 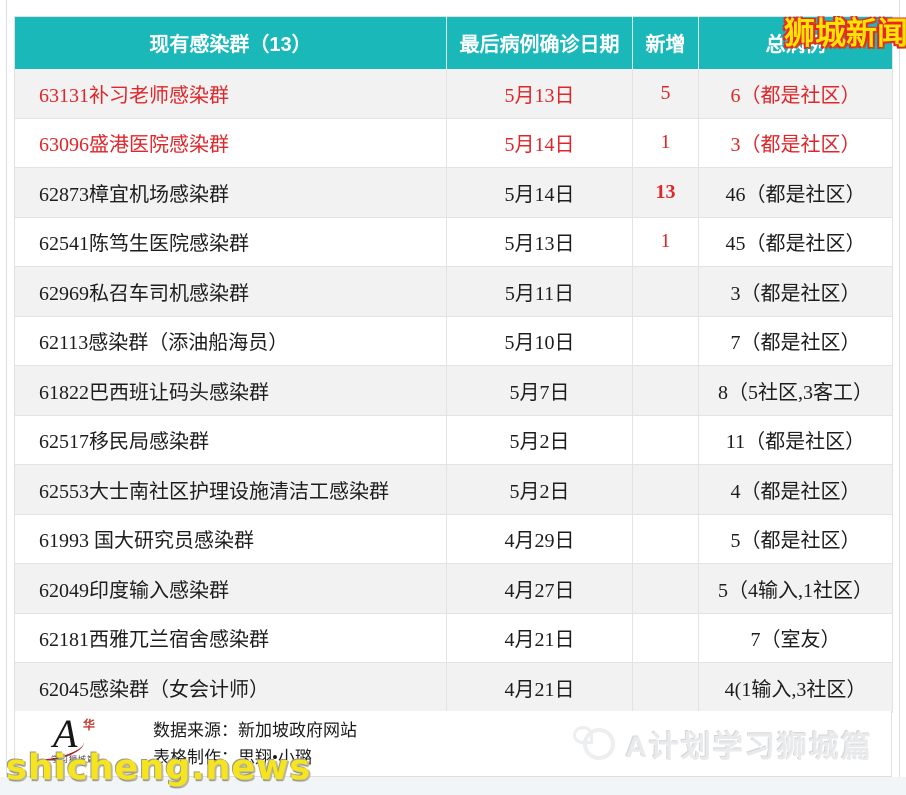 What do you see at coordinates (795, 638) in the screenshot?
I see `total-cases-cell: 7（室友）` at bounding box center [795, 638].